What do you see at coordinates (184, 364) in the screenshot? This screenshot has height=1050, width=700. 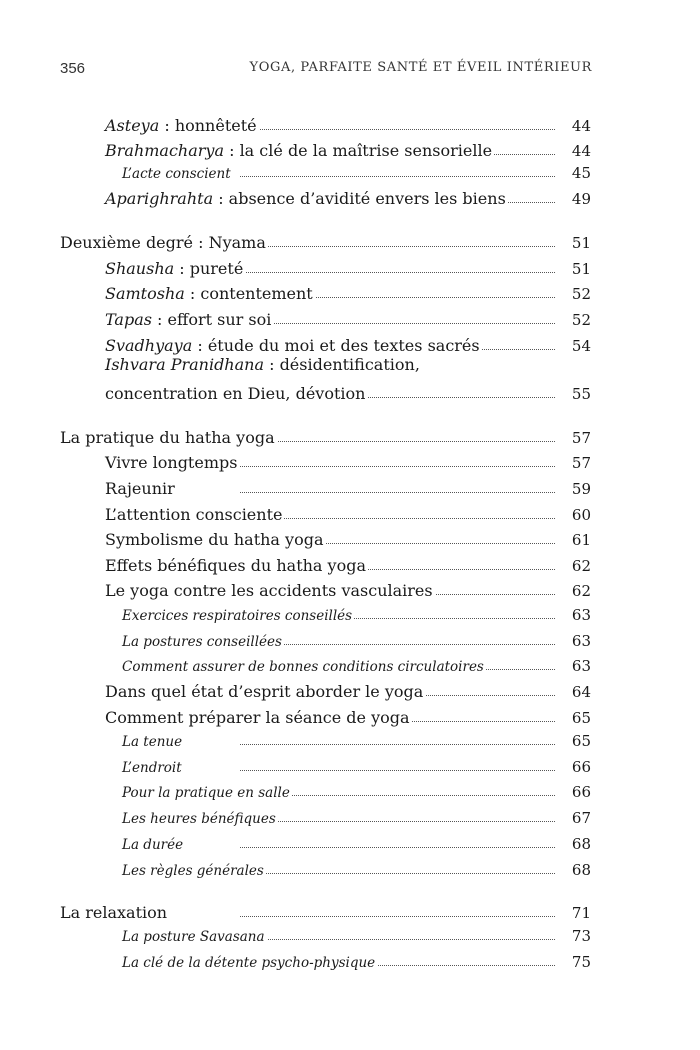 I see `entry-title-italic: Ishvara Pranidhana` at bounding box center [184, 364].